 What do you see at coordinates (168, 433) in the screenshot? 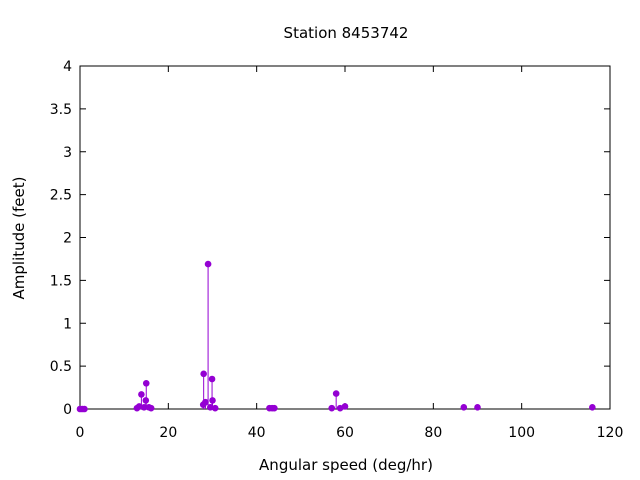
I see `x-tick-label: 20` at bounding box center [168, 433].